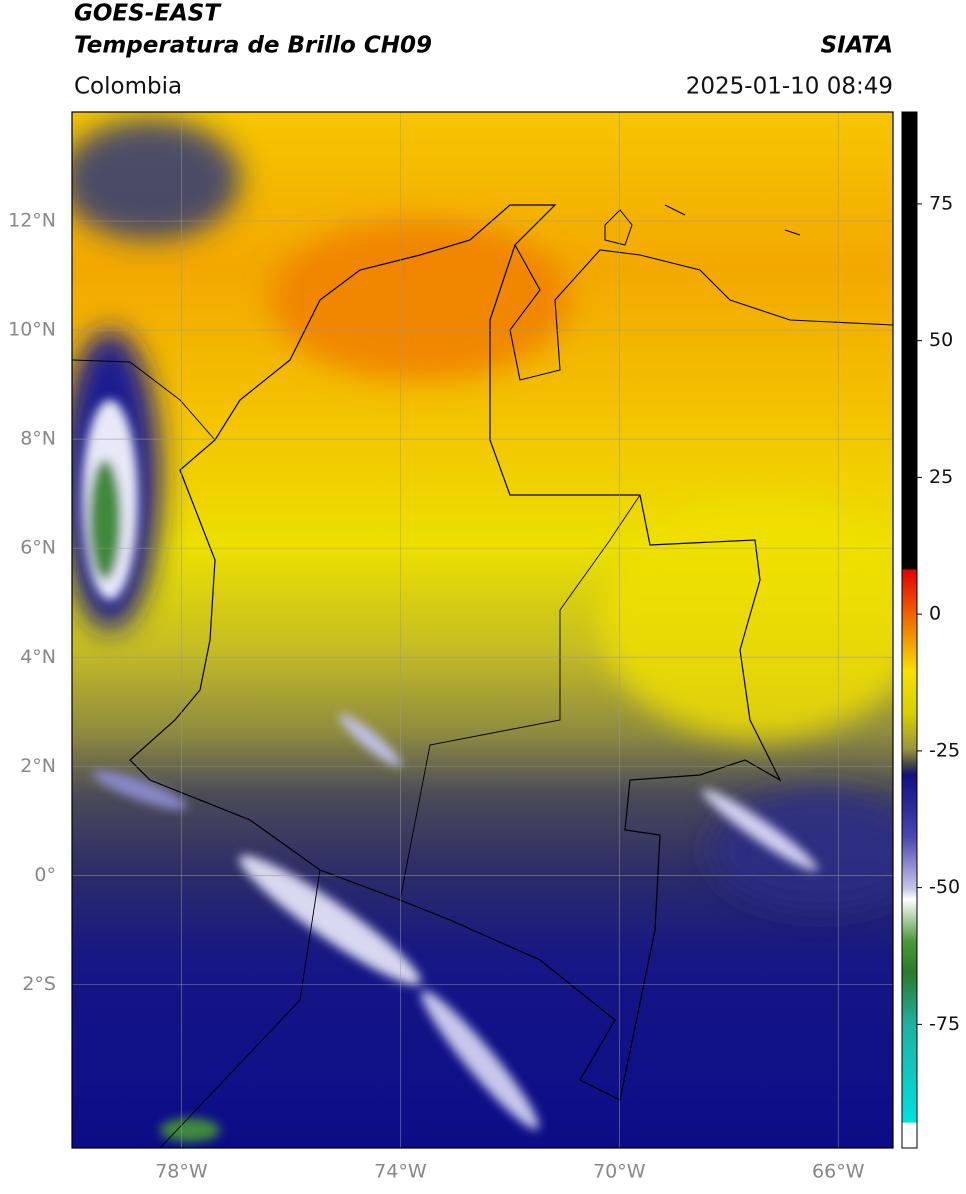 This screenshot has height=1194, width=966. I want to click on colorbar, so click(909, 630).